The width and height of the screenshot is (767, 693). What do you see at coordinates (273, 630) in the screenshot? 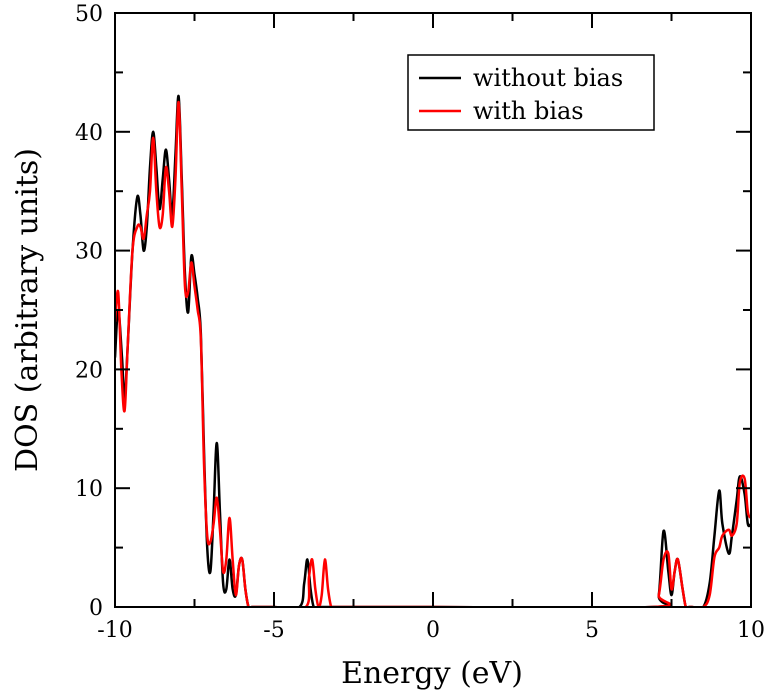
I see `x-tick-label: -5` at bounding box center [273, 630].